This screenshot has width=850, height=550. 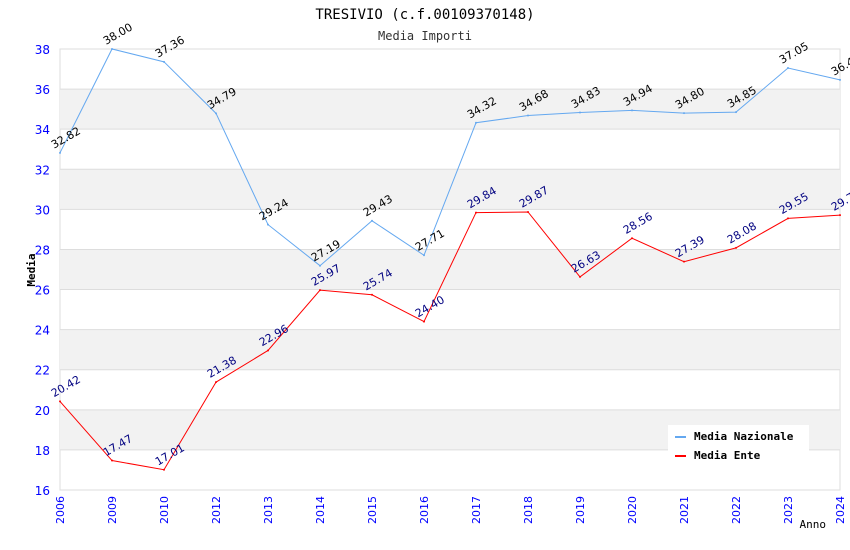 What do you see at coordinates (840, 510) in the screenshot?
I see `x-tick-label: 2024` at bounding box center [840, 510].